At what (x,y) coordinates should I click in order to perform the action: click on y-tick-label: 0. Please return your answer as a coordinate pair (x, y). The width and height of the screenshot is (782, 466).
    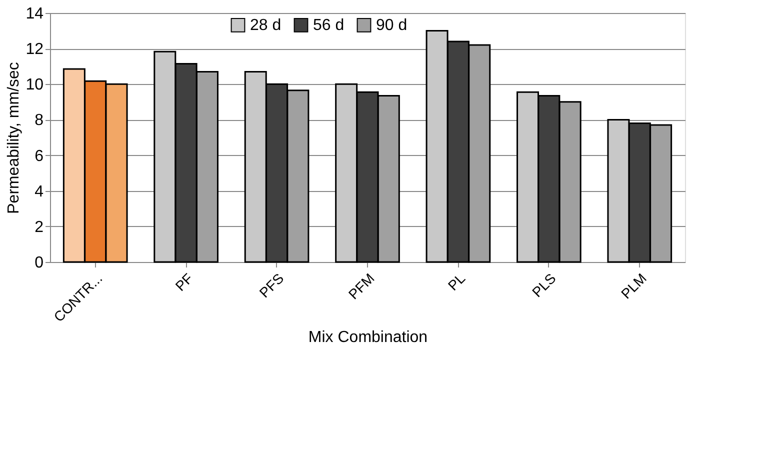
    Looking at the image, I should click on (39, 263).